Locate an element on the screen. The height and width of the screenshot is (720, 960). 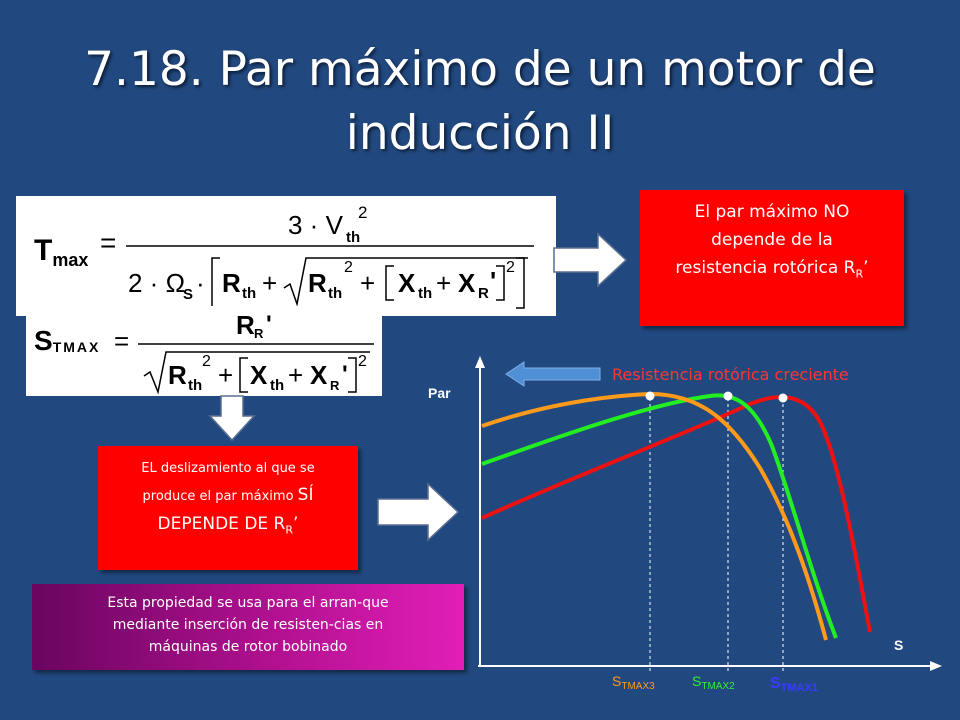
svg-text: STMAX is located at coordinates (67, 340).